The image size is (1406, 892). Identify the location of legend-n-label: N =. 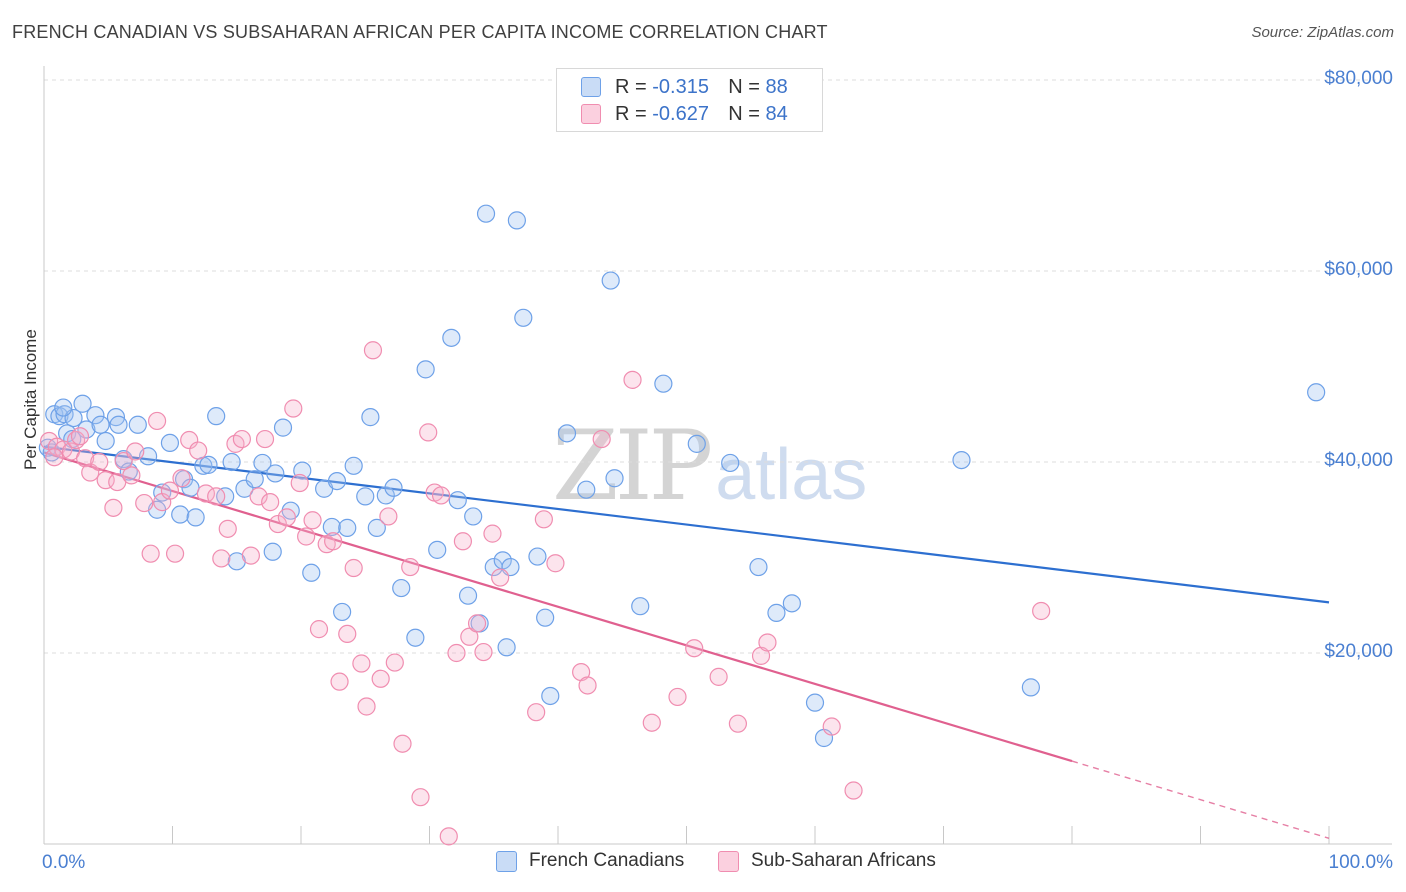
(744, 86).